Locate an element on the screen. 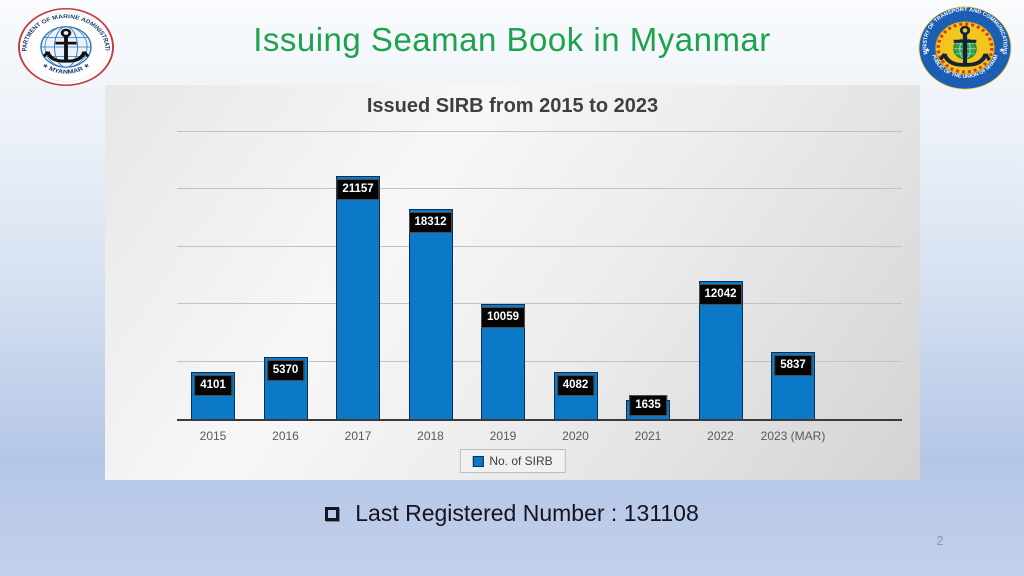 Image resolution: width=1024 pixels, height=576 pixels. bar-value-label: 4101 is located at coordinates (213, 385).